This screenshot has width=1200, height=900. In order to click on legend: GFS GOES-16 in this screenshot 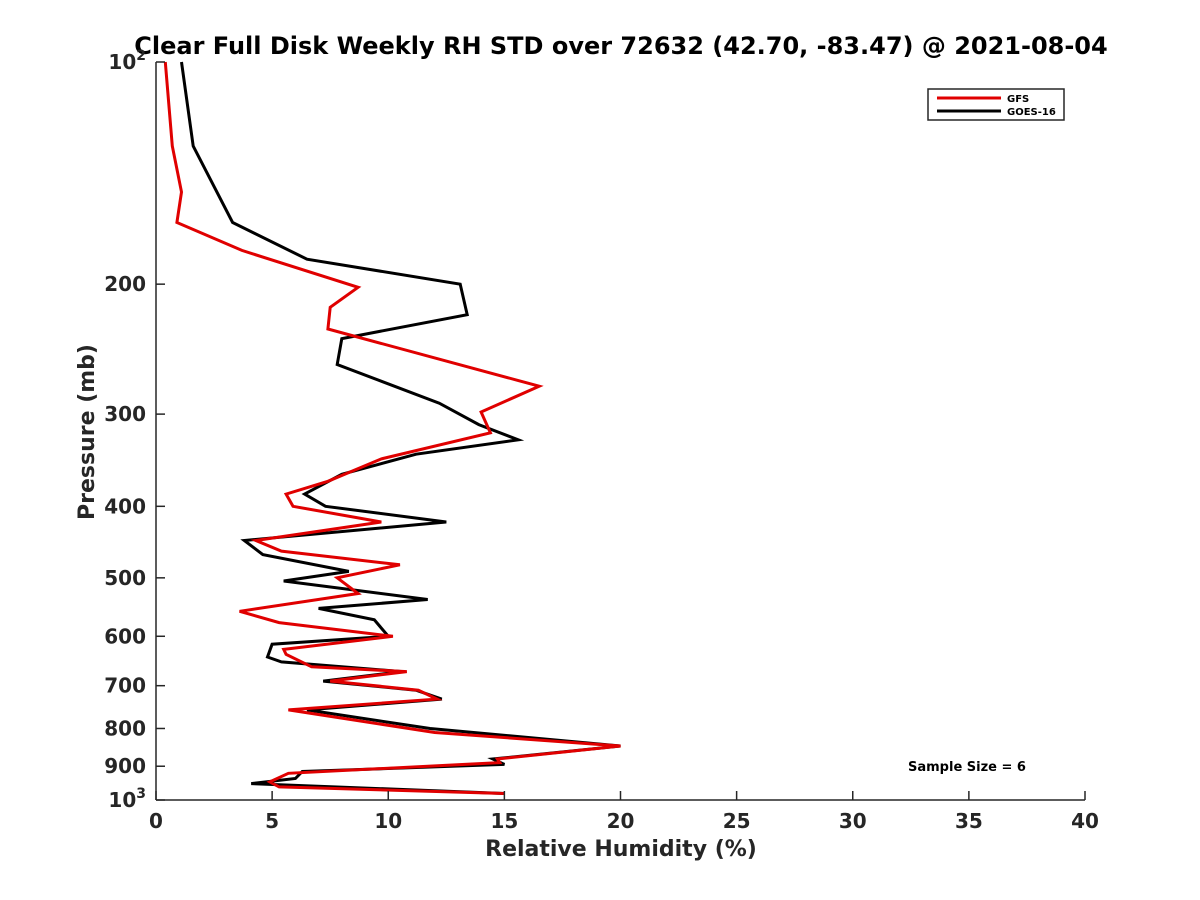, I will do `click(996, 104)`.